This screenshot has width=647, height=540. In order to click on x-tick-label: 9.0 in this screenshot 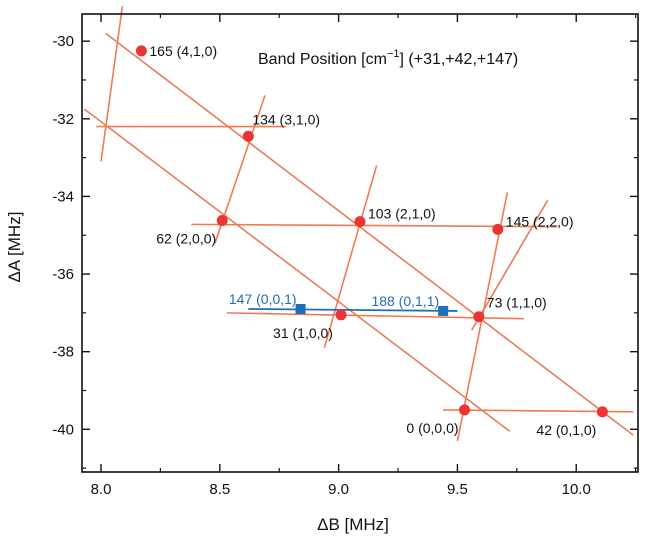, I will do `click(338, 489)`.